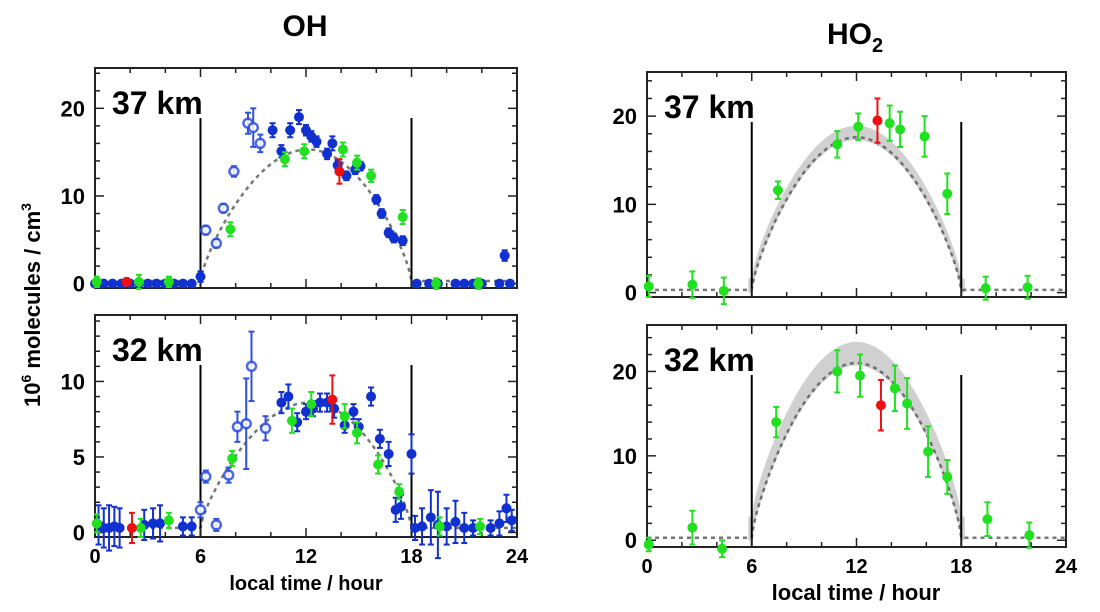  Describe the element at coordinates (157, 350) in the screenshot. I see `altitude-label: 32 km` at that location.